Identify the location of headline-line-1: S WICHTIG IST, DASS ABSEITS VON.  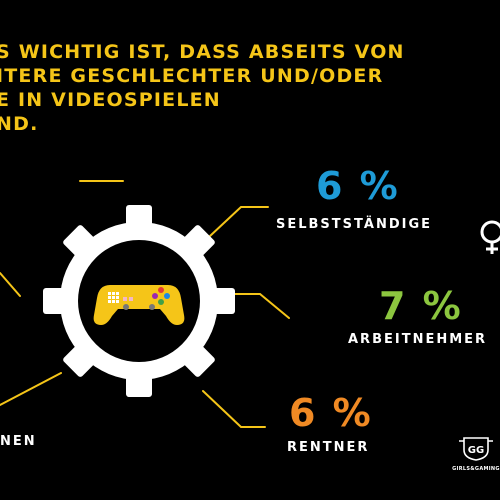
(202, 52).